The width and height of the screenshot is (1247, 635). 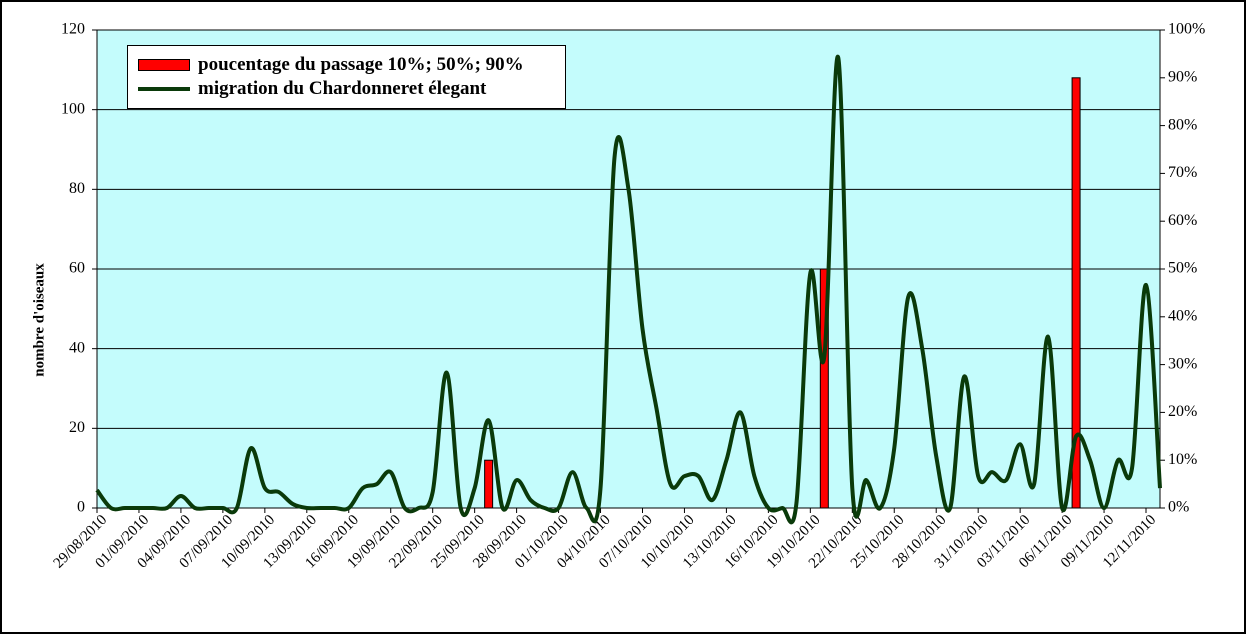 I want to click on y2-tick-label: 40%, so click(x=1182, y=315).